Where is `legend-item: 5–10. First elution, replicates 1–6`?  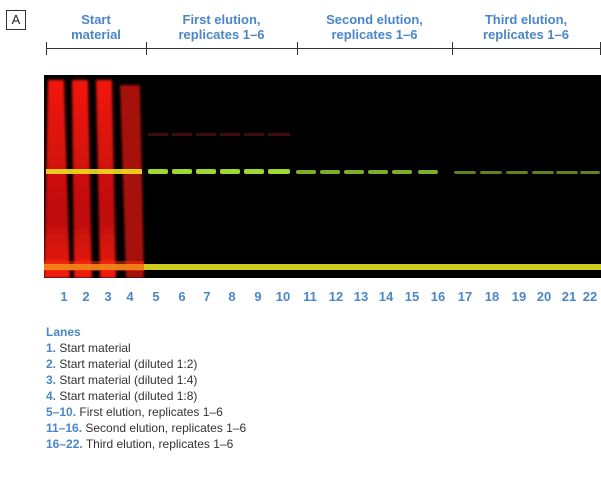 legend-item: 5–10. First elution, replicates 1–6 is located at coordinates (146, 412).